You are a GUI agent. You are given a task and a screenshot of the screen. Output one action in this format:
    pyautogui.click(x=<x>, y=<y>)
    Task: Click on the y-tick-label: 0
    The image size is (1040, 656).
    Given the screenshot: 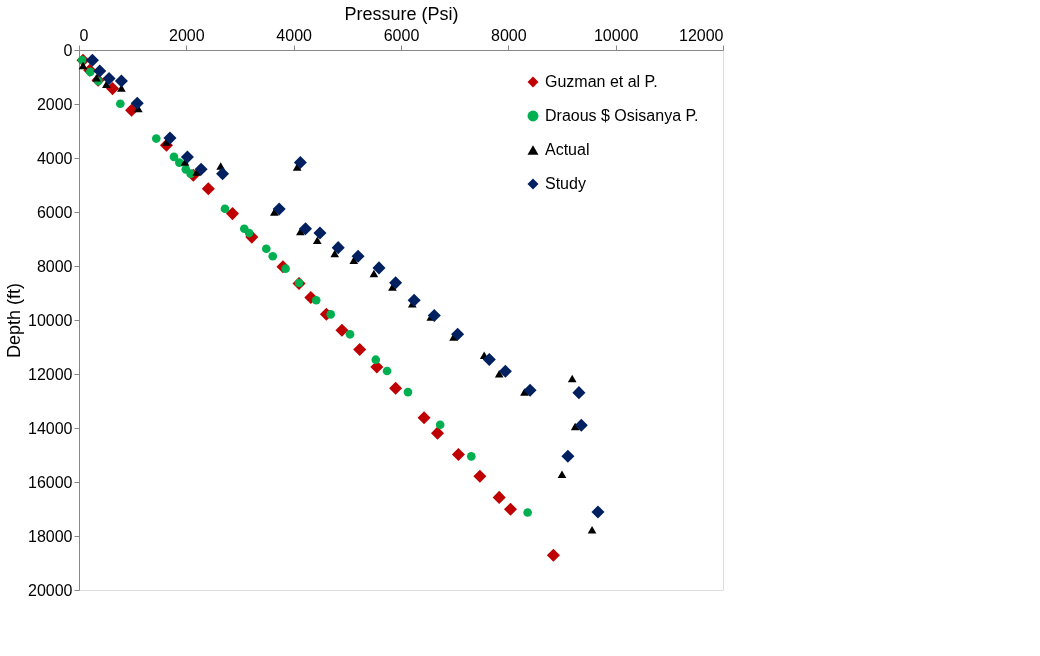 What is the action you would take?
    pyautogui.click(x=68, y=50)
    